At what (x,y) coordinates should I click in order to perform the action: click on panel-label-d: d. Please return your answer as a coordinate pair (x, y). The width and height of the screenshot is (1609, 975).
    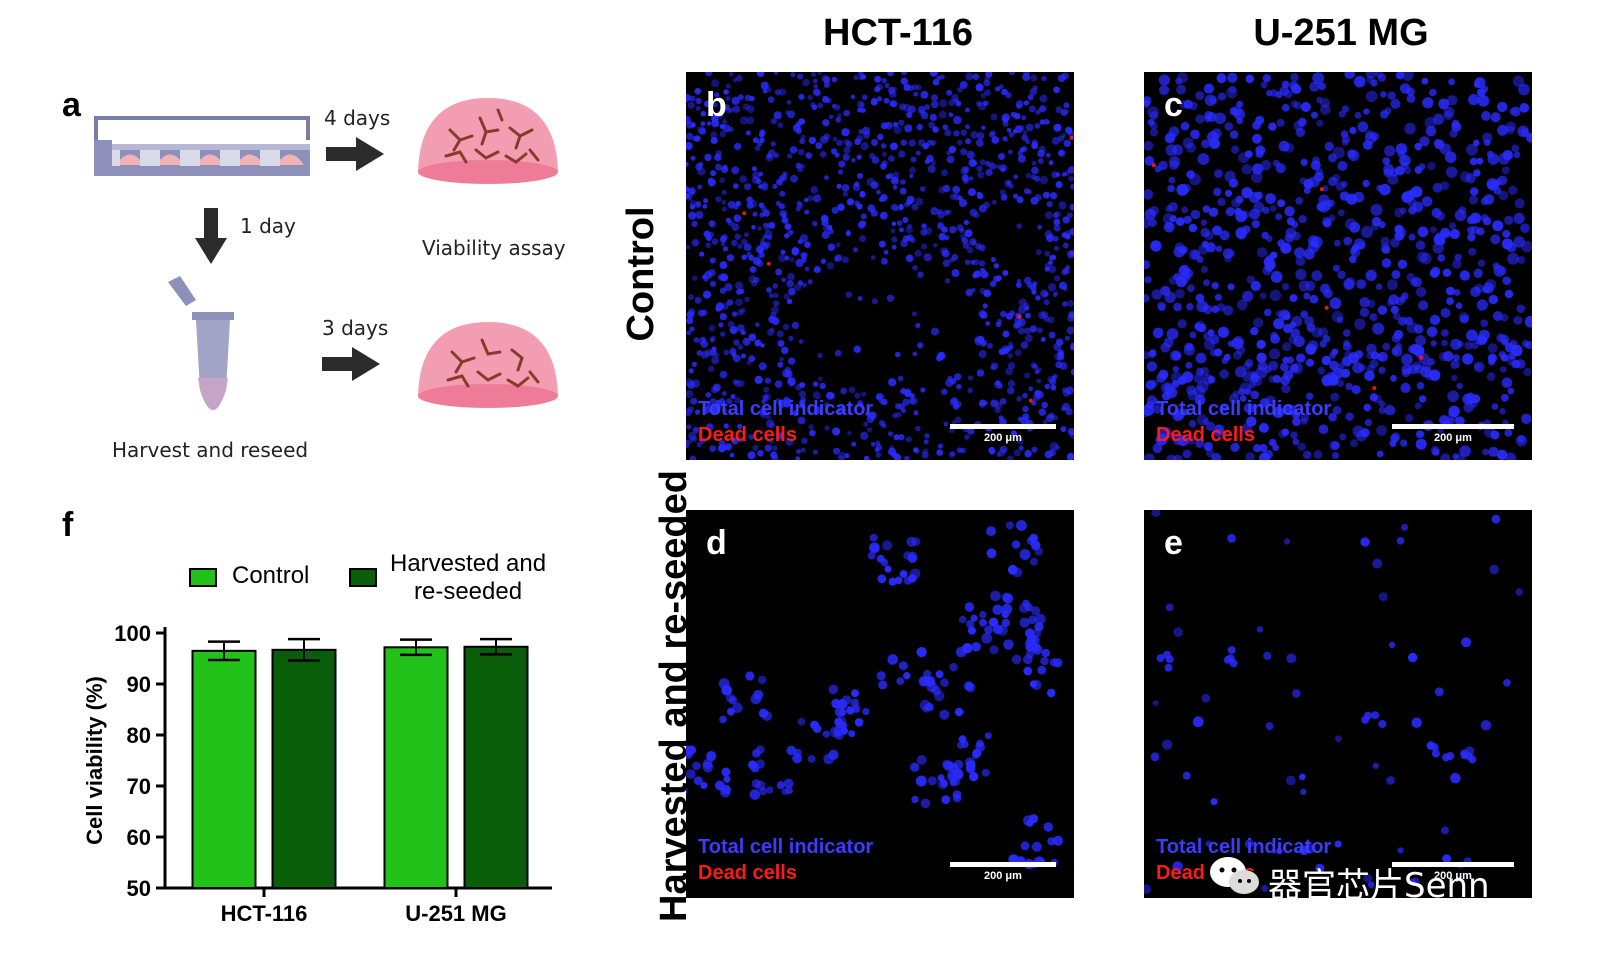
    Looking at the image, I should click on (716, 543).